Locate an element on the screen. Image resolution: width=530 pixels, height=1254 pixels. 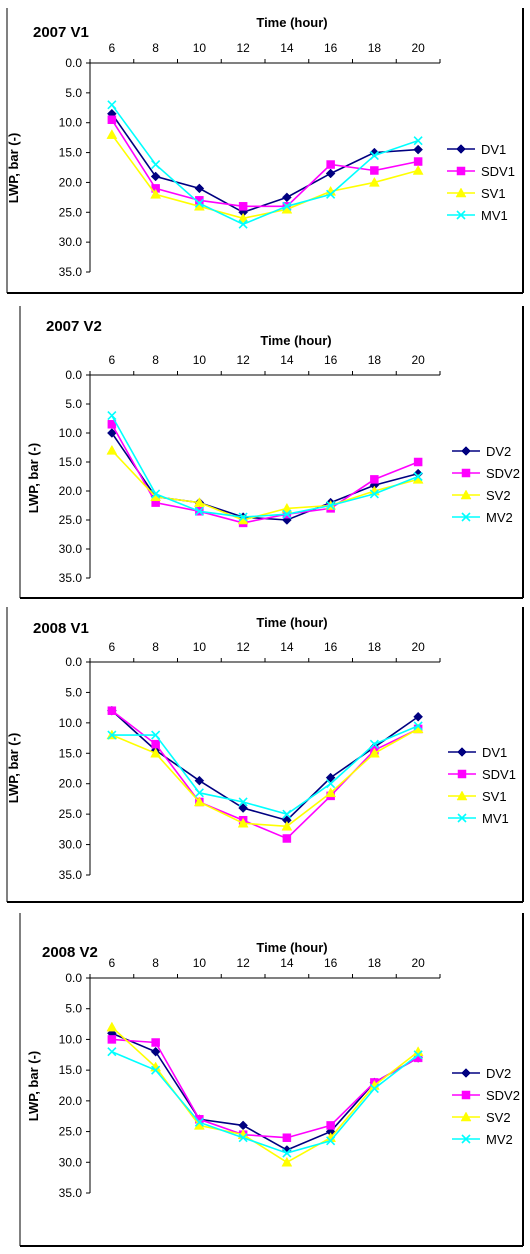
y-tick-label: 25.0 is located at coordinates (71, 212).